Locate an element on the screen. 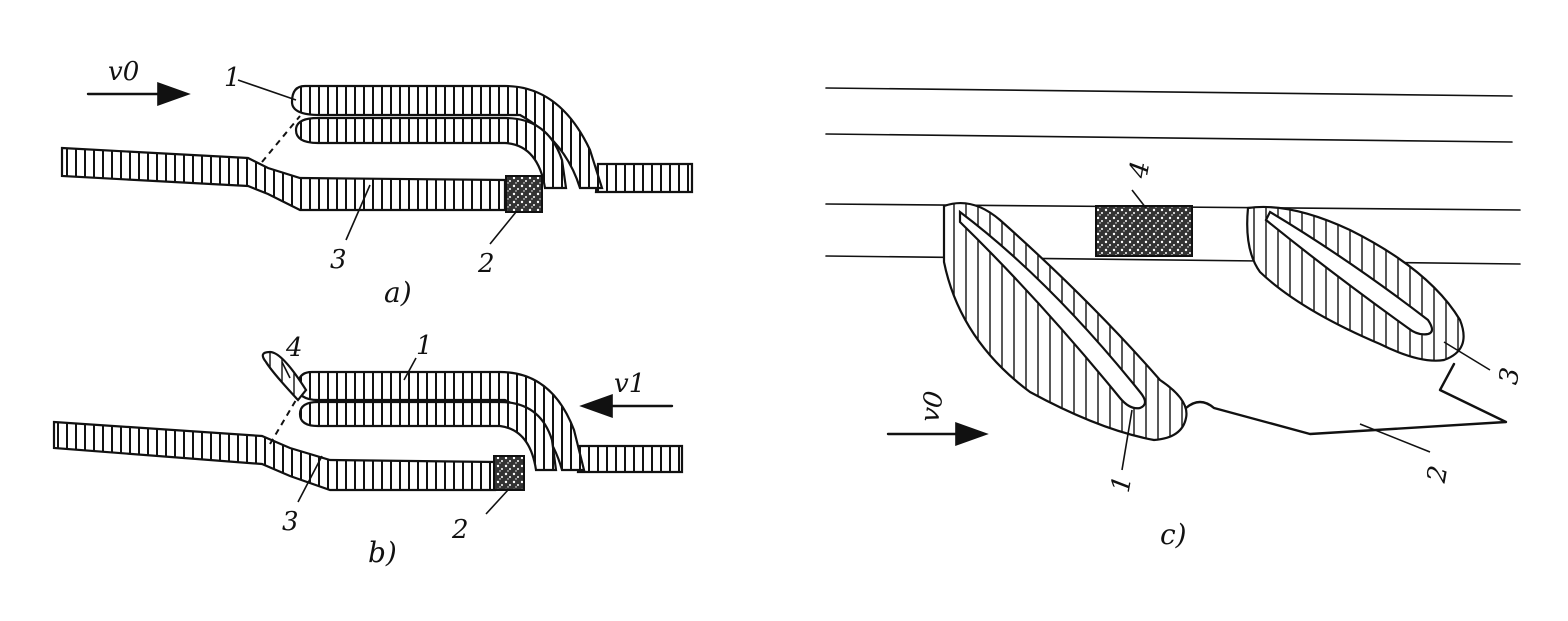 This screenshot has width=1568, height=621. label-3-b: 3 is located at coordinates (290, 522).